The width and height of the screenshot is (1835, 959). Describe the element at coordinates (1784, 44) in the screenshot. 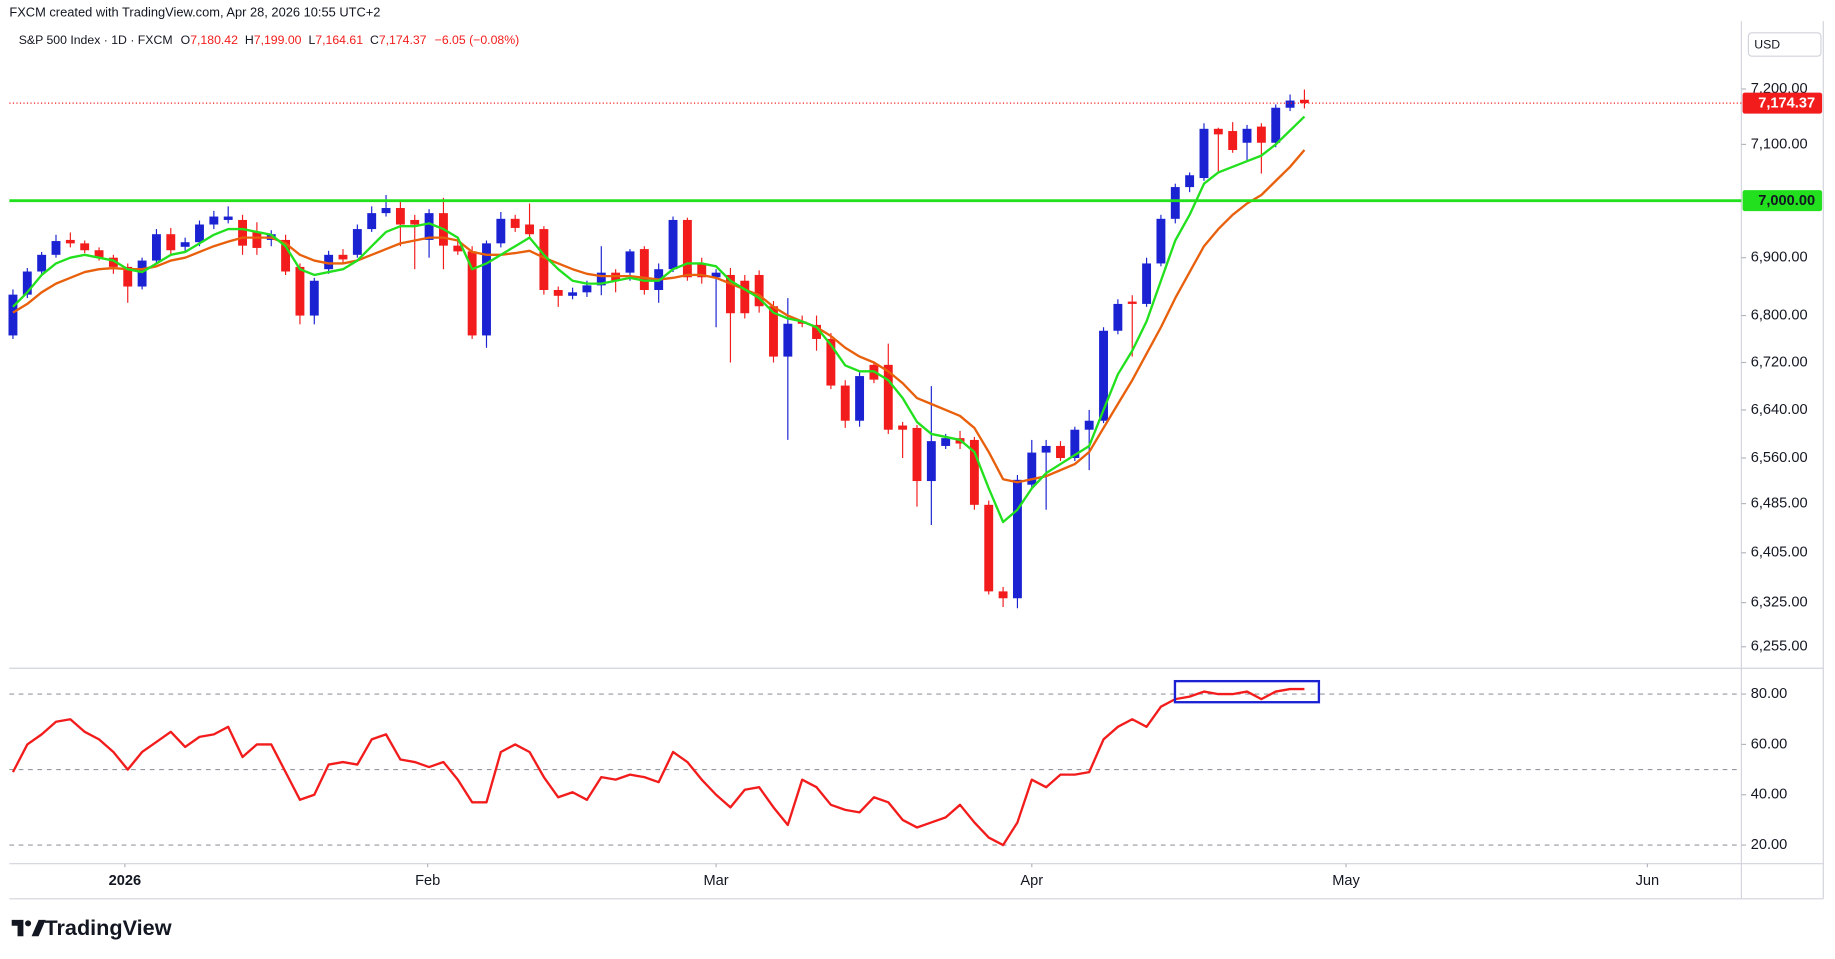

I see `currency-box` at that location.